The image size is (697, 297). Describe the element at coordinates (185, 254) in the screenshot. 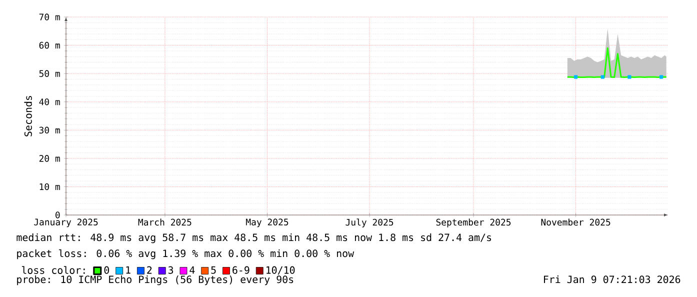

I see `text: packet loss: 0.06 % avg 1.39 % max 0.00 % min 0.00 % now` at that location.